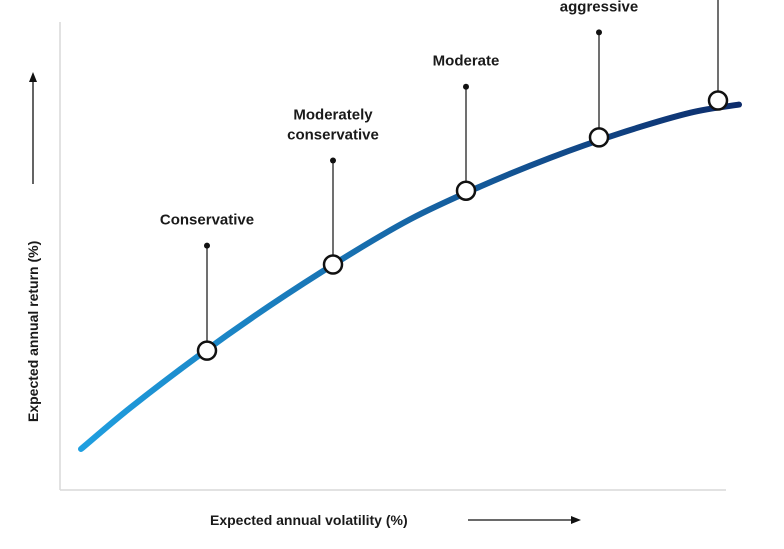 This screenshot has width=784, height=549. I want to click on x-axis-arrow-icon, so click(576, 520).